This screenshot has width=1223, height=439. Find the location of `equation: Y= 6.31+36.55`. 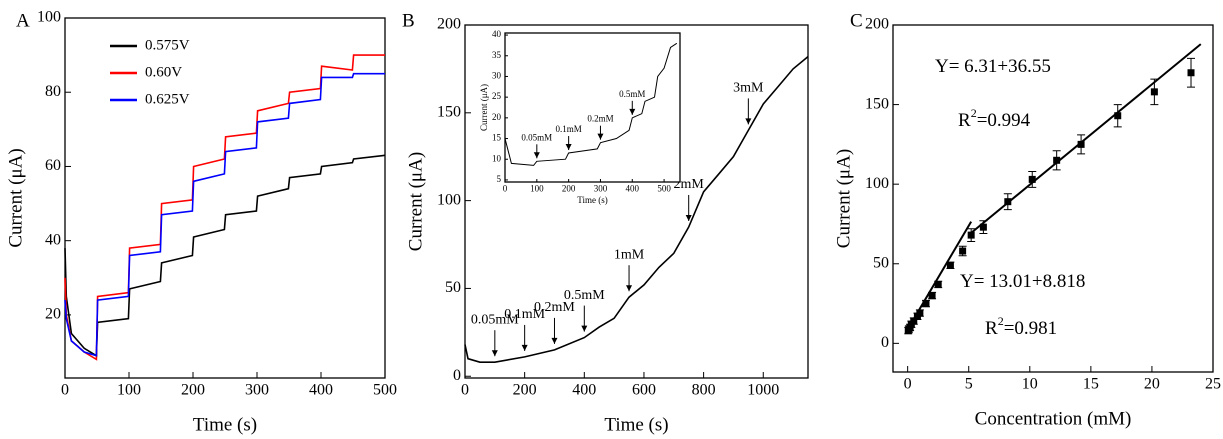

equation: Y= 6.31+36.55 is located at coordinates (993, 66).